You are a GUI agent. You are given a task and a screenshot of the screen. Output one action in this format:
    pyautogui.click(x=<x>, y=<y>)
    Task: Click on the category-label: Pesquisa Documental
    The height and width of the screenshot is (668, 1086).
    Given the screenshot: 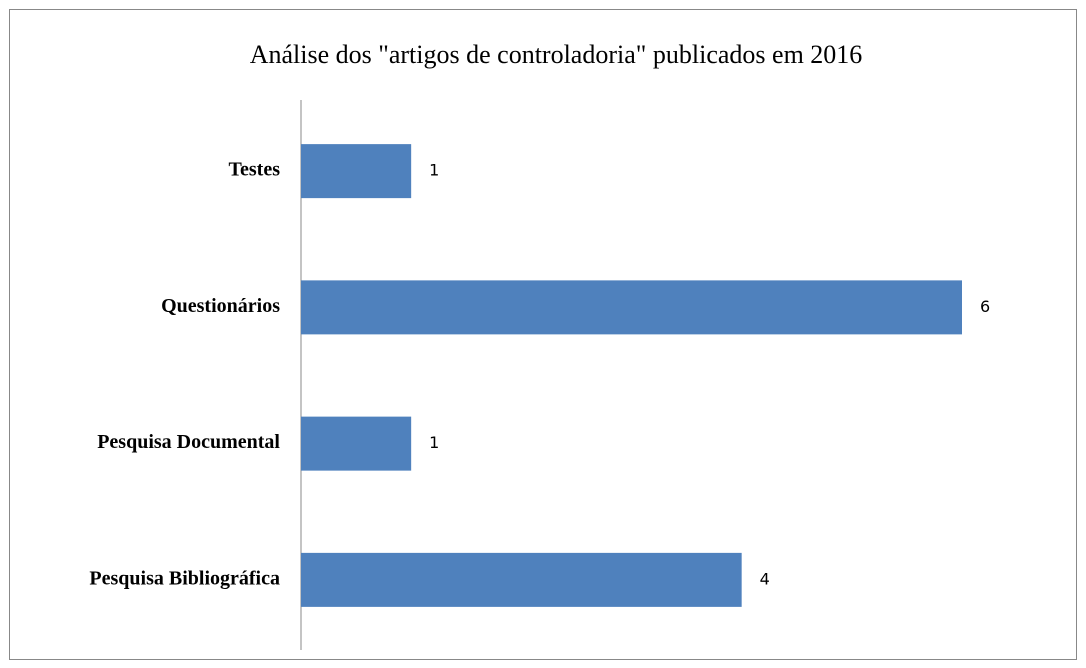 What is the action you would take?
    pyautogui.click(x=188, y=442)
    